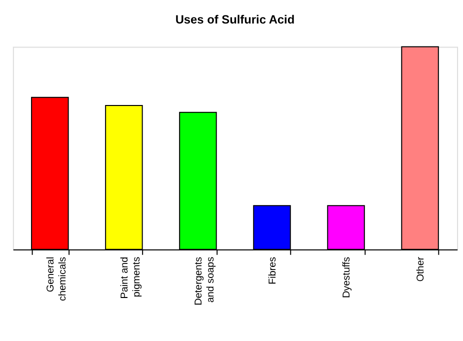  Describe the element at coordinates (235, 19) in the screenshot. I see `chart-title: Uses of Sulfuric Acid` at that location.